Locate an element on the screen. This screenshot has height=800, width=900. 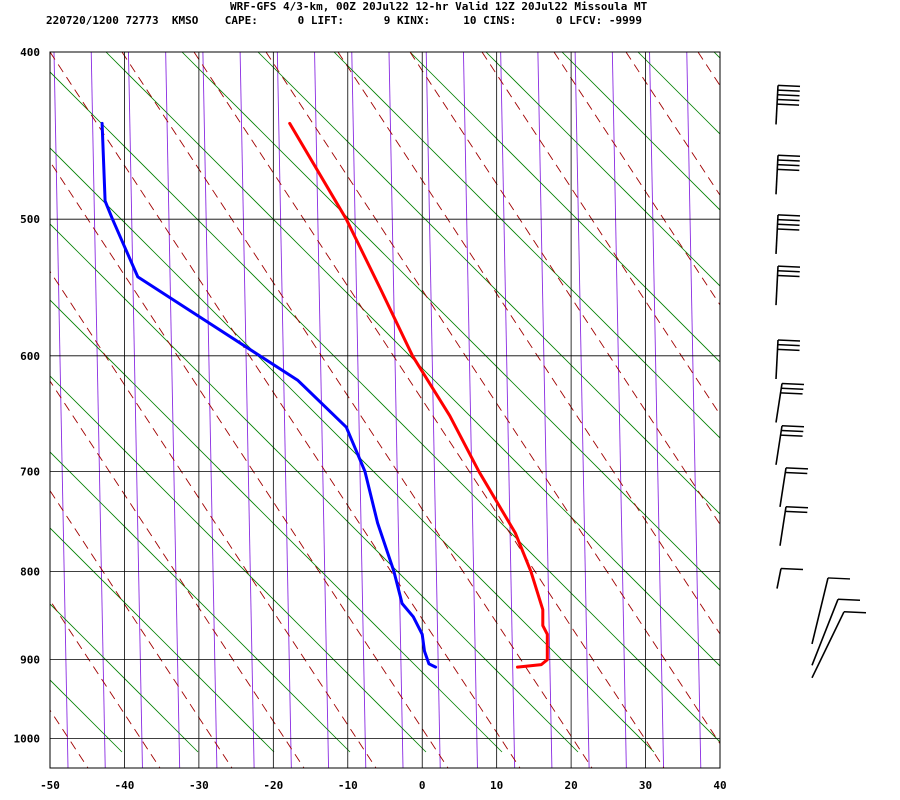
x-tick-label: -20 is located at coordinates (273, 785).